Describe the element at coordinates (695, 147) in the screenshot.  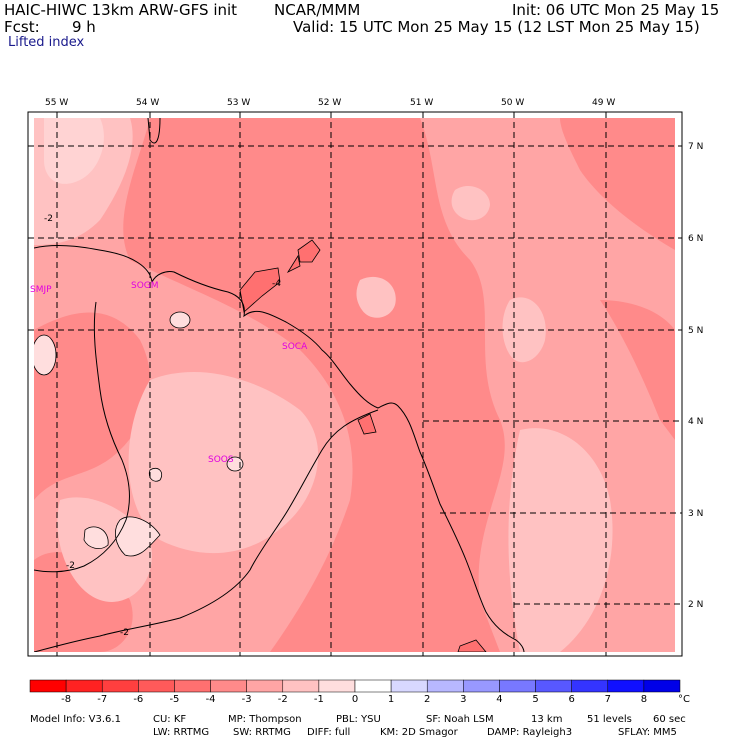
I see `lat-label: 7 N` at that location.